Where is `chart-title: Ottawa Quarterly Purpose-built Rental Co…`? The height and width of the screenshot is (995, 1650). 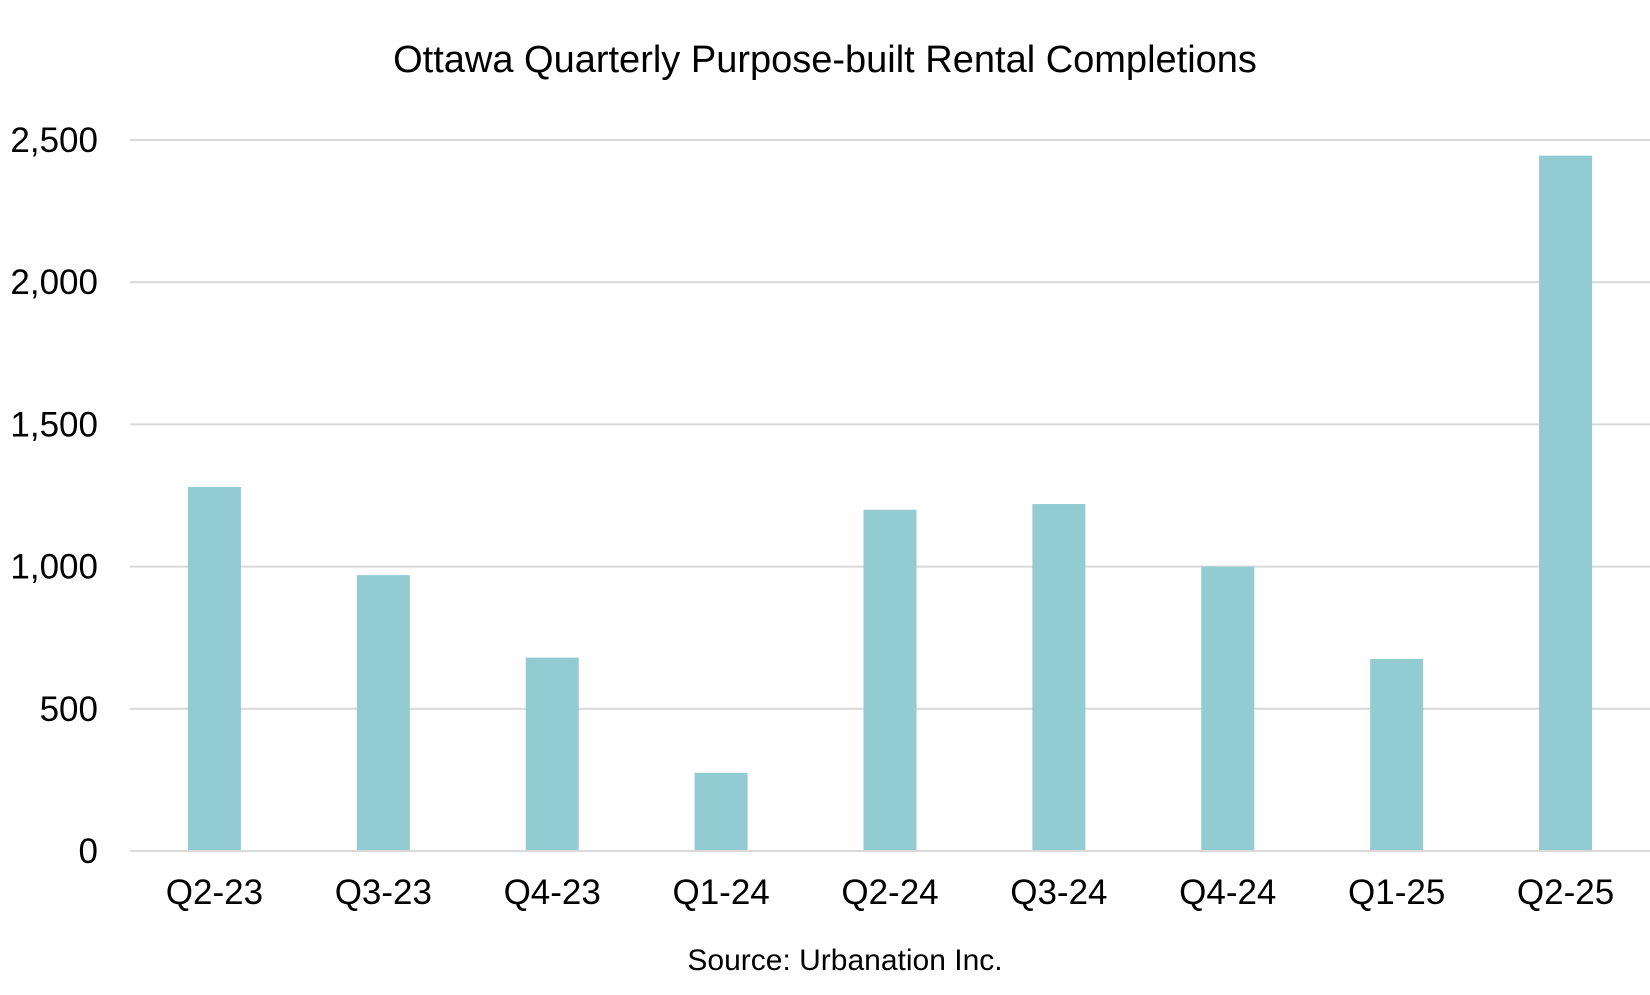 chart-title: Ottawa Quarterly Purpose-built Rental Co… is located at coordinates (825, 60).